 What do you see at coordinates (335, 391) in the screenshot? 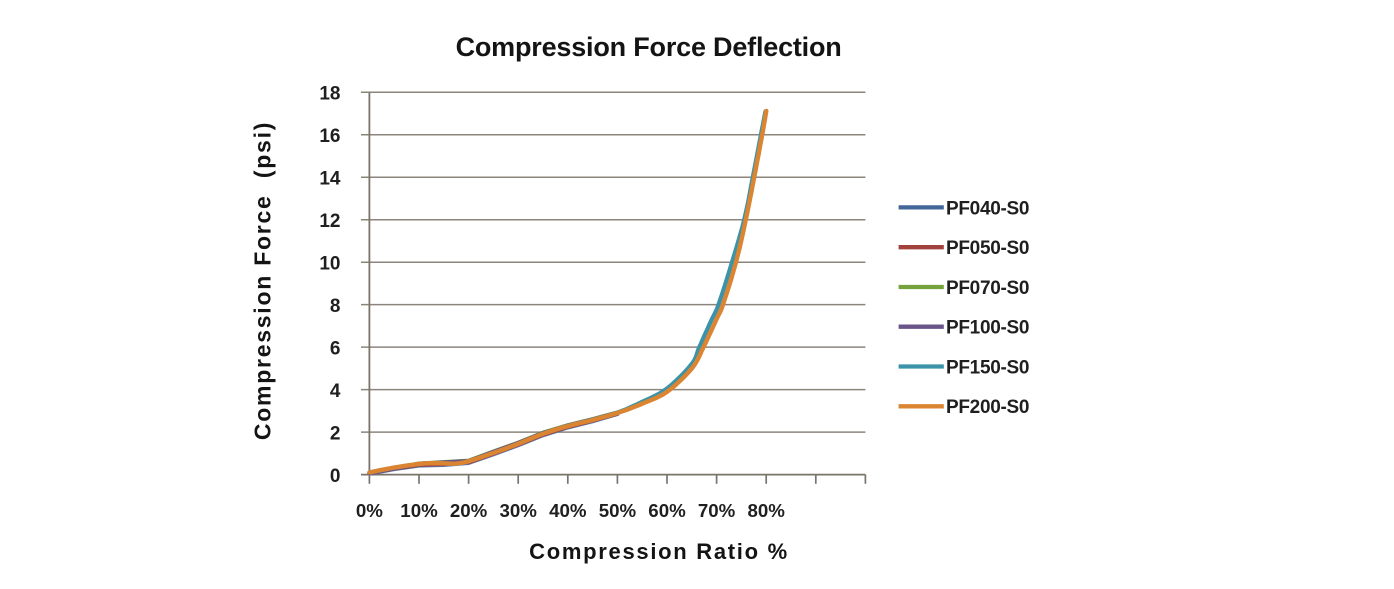
I see `svg-text: 4` at bounding box center [335, 391].